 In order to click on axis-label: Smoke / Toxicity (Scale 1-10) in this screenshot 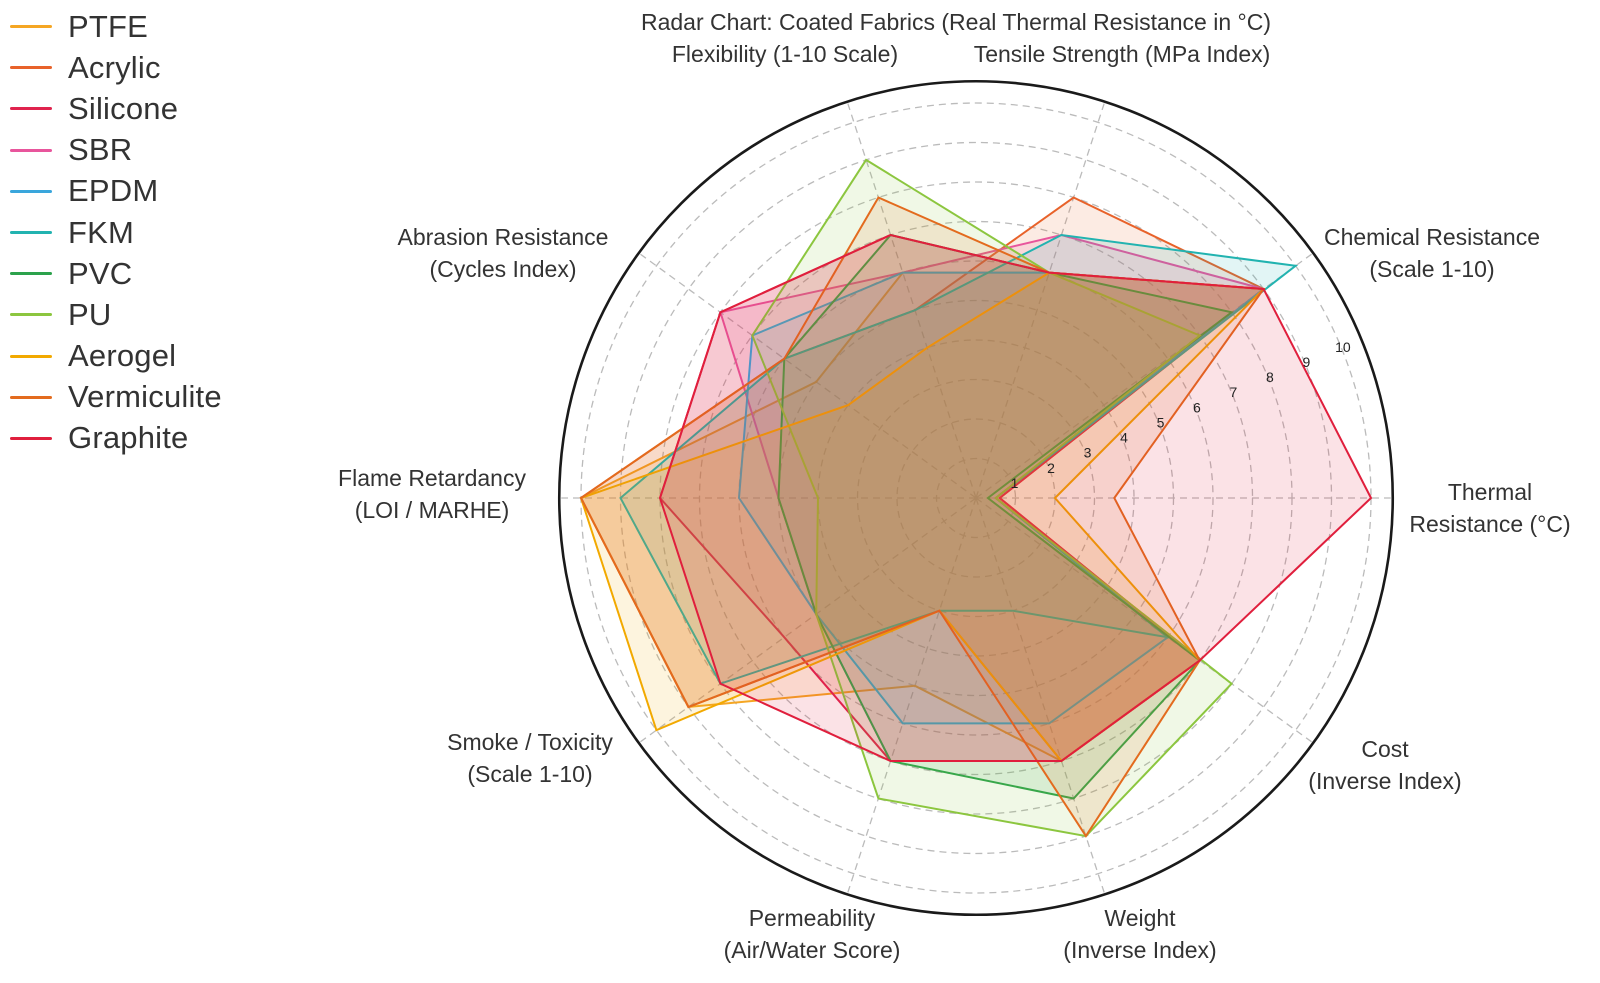, I will do `click(530, 758)`.